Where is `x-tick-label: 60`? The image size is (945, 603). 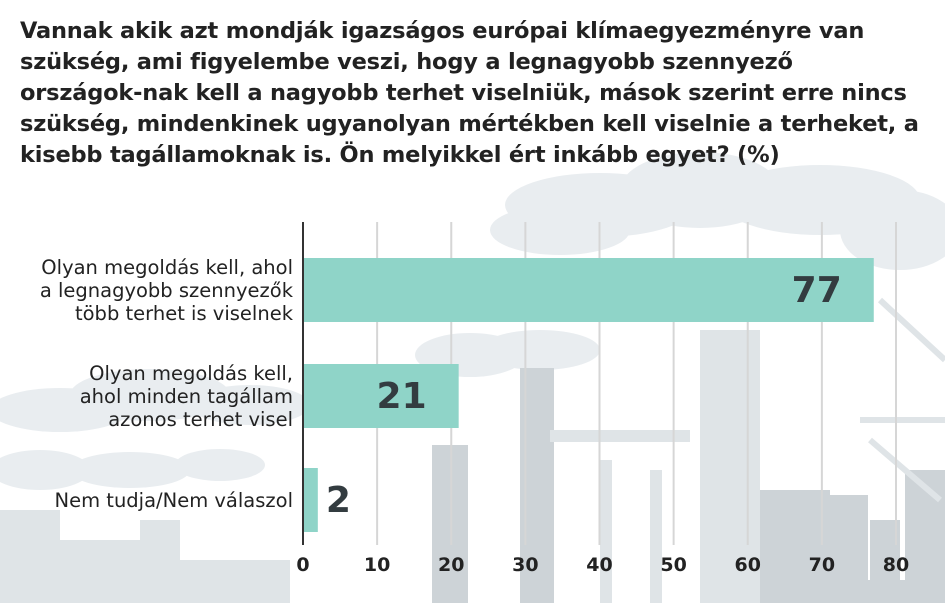 x-tick-label: 60 is located at coordinates (748, 565).